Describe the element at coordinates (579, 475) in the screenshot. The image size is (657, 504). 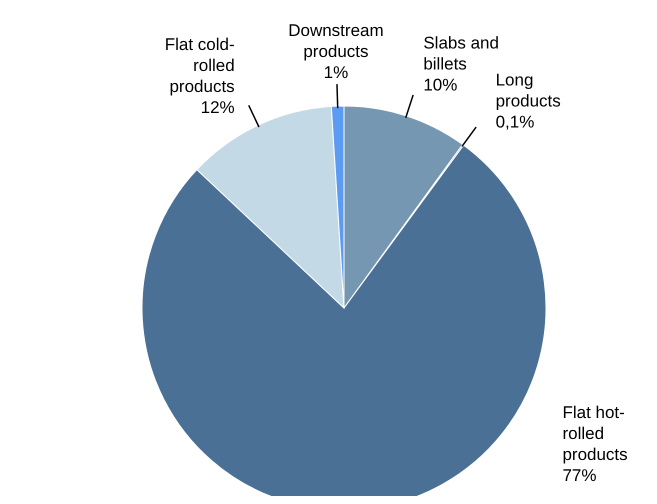
I see `data-label: 77%` at that location.